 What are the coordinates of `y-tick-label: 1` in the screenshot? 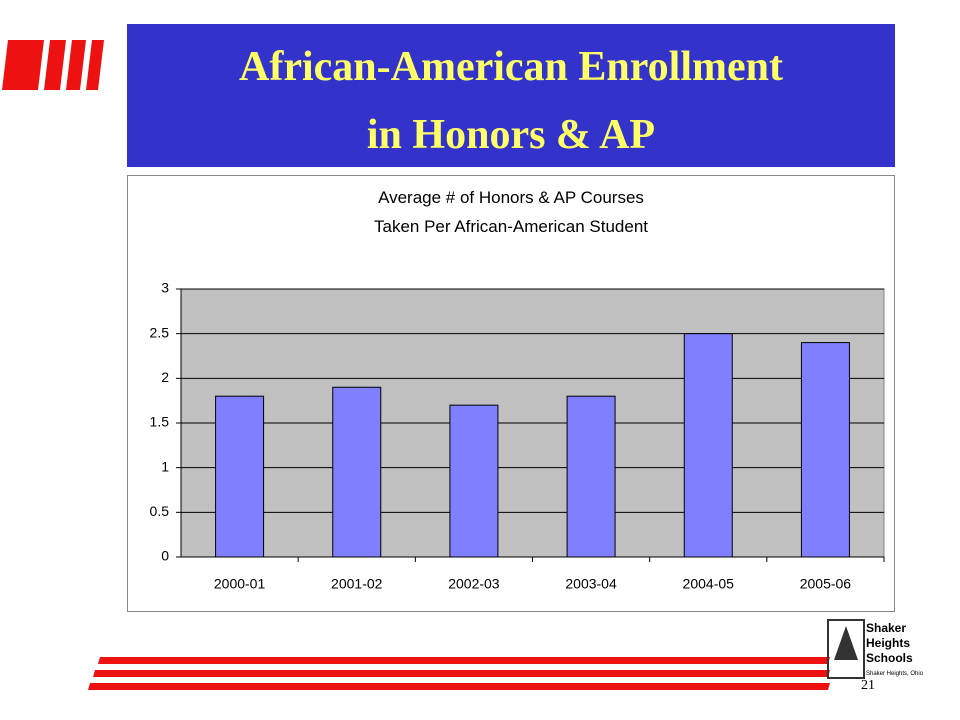 It's located at (165, 466).